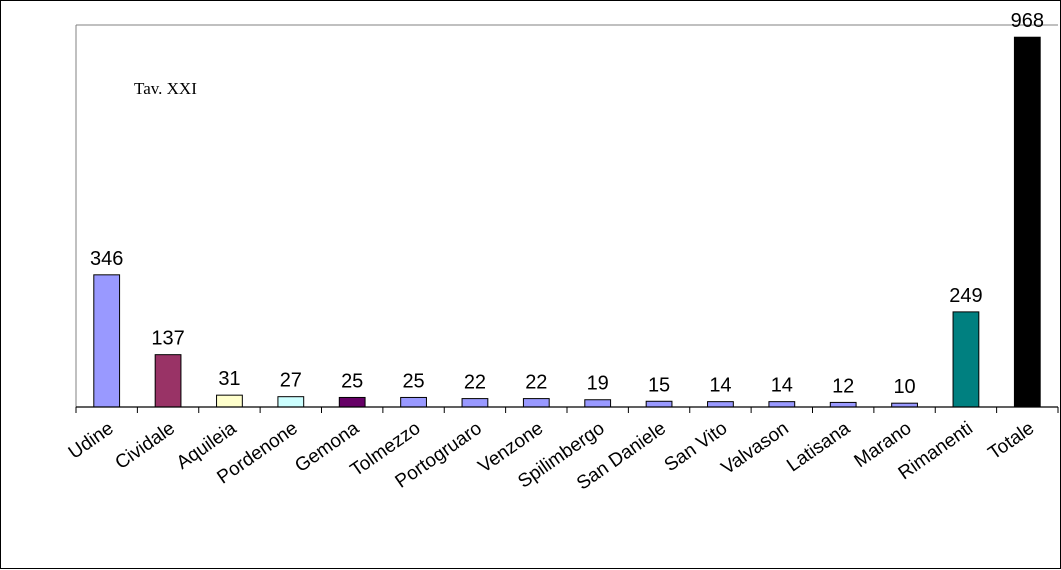  Describe the element at coordinates (755, 448) in the screenshot. I see `category-label: Valvason` at that location.